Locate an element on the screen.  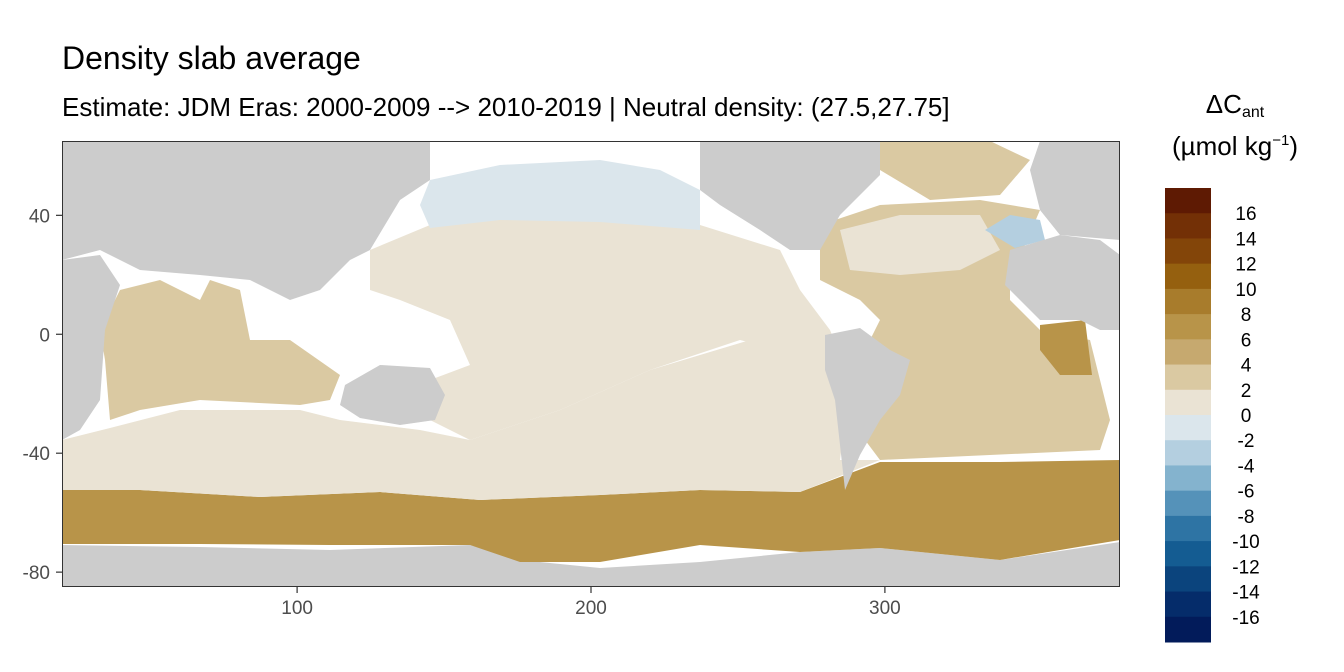
legend-title: ΔCant (µmol kg−1) is located at coordinates (1235, 125).